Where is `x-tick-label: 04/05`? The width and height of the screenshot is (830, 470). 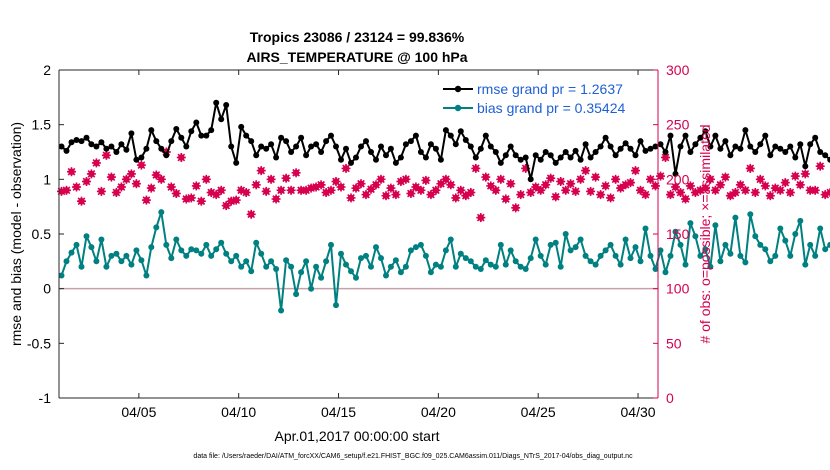
x-tick-label: 04/05 is located at coordinates (138, 412).